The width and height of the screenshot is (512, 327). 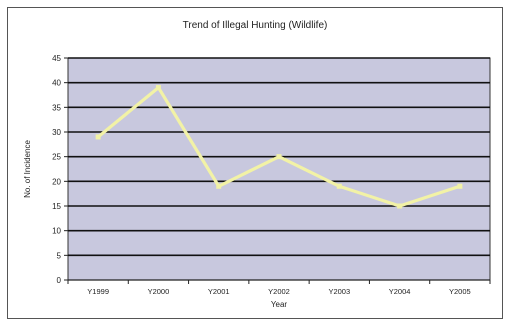 I want to click on y-tick-label: 5, so click(x=59, y=255).